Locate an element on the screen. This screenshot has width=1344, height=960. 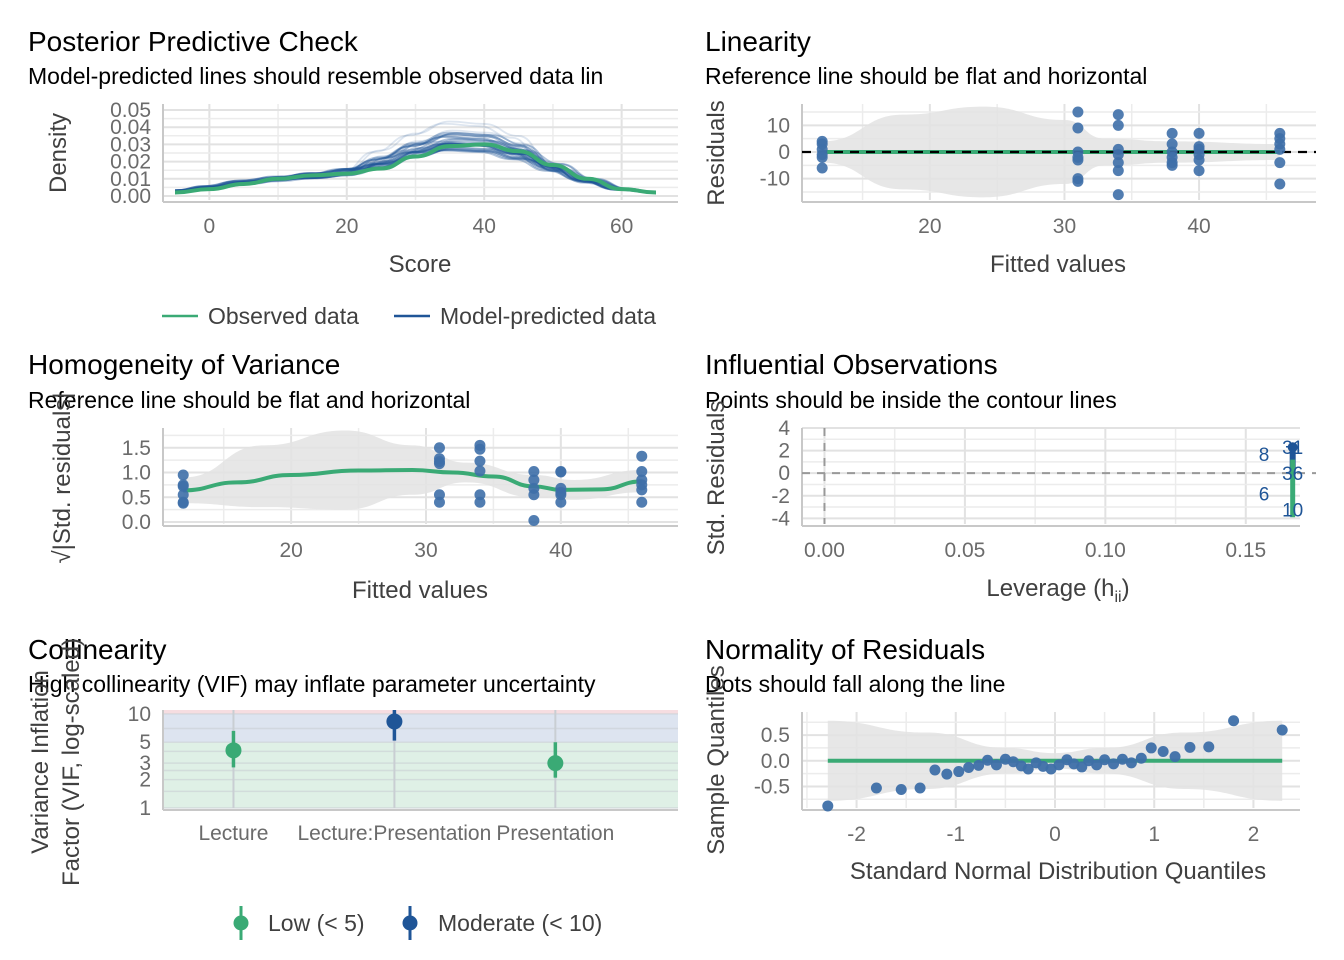
legend-moderate-label: Moderate (< 10) is located at coordinates (520, 923).